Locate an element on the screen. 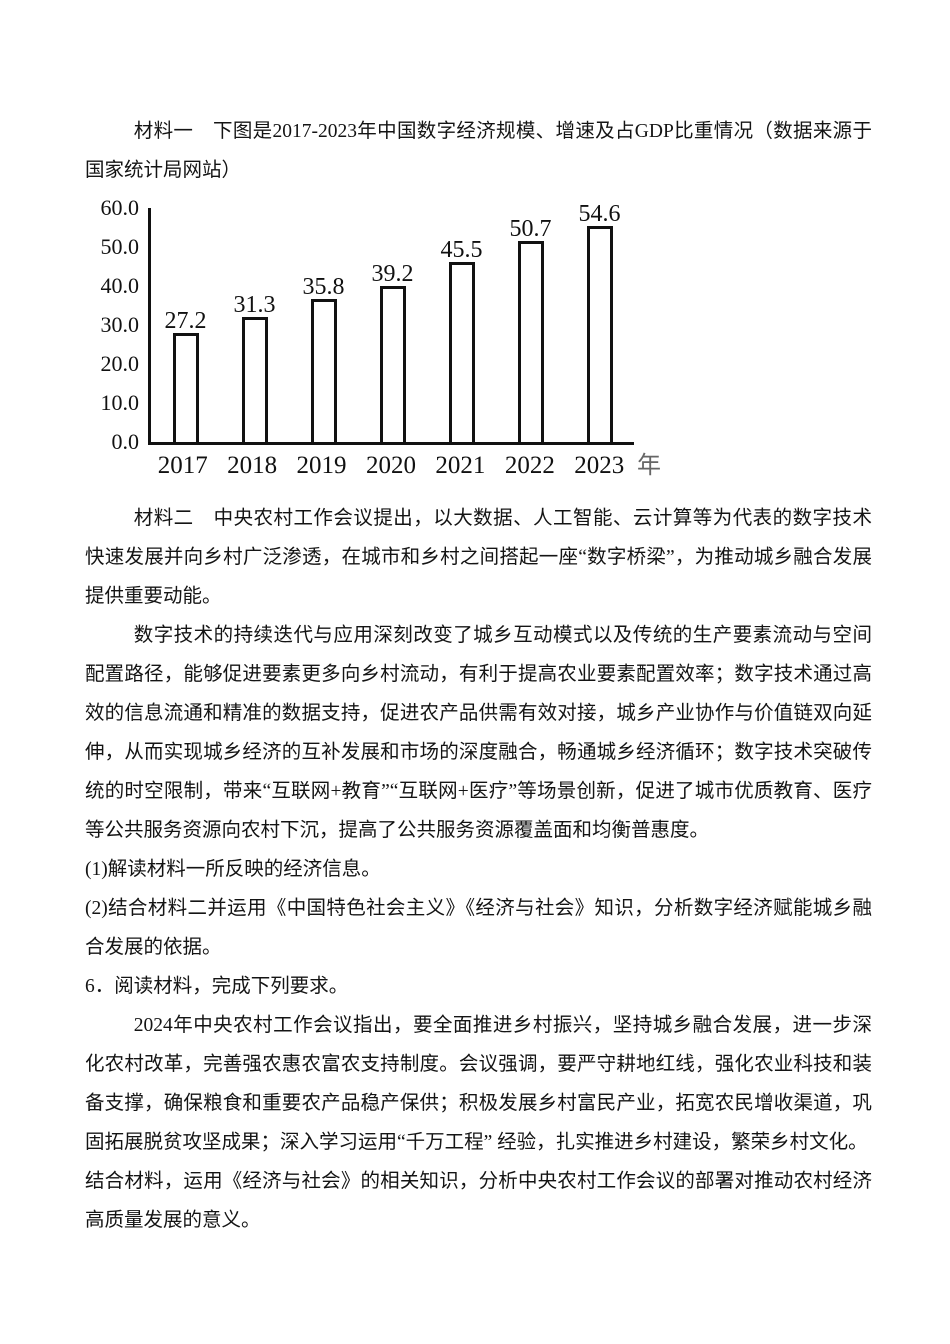  bar-value-label: 45.5 is located at coordinates (461, 250).